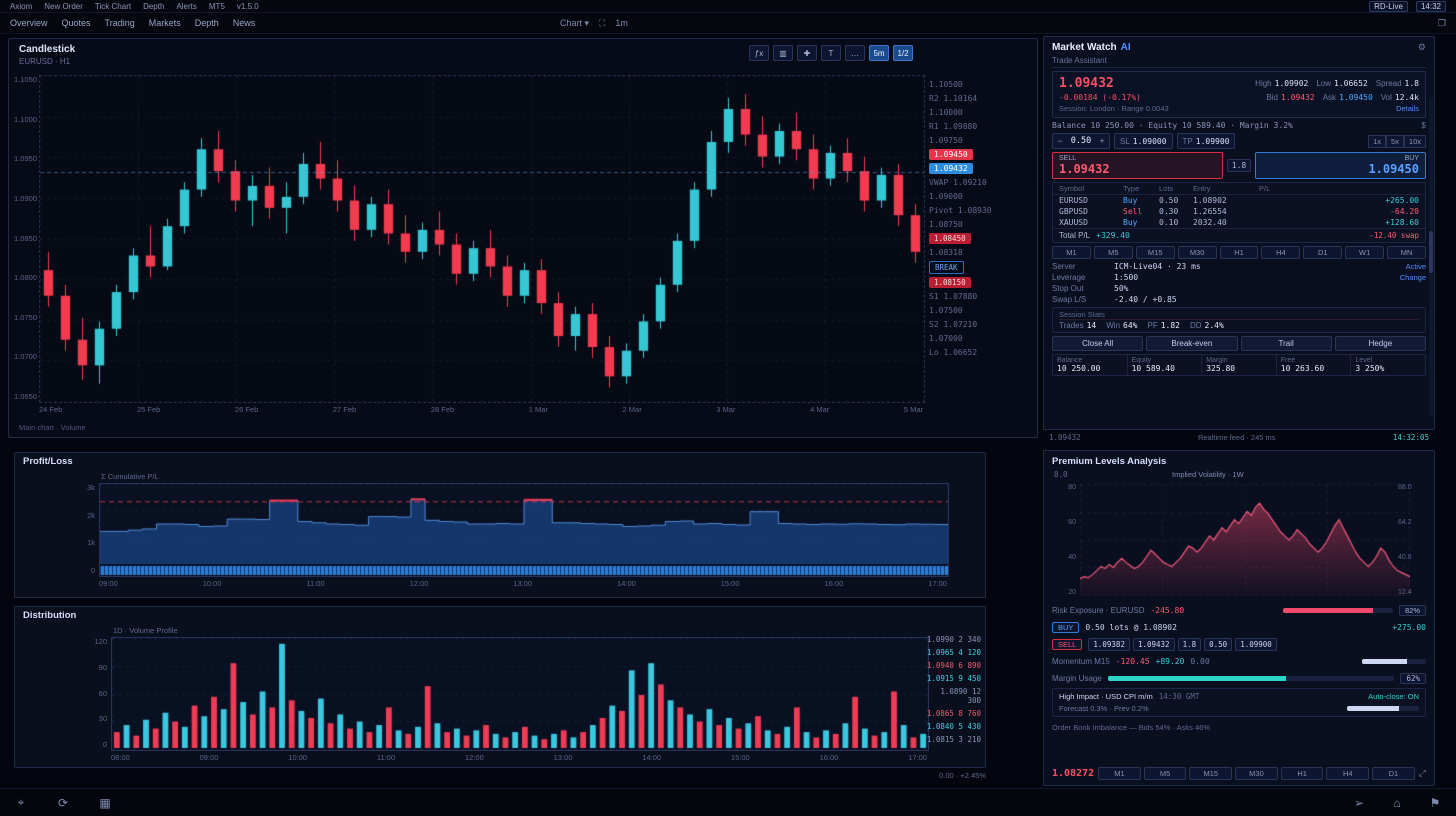 The width and height of the screenshot is (1456, 816). I want to click on chart-type-button: ▥, so click(783, 53).